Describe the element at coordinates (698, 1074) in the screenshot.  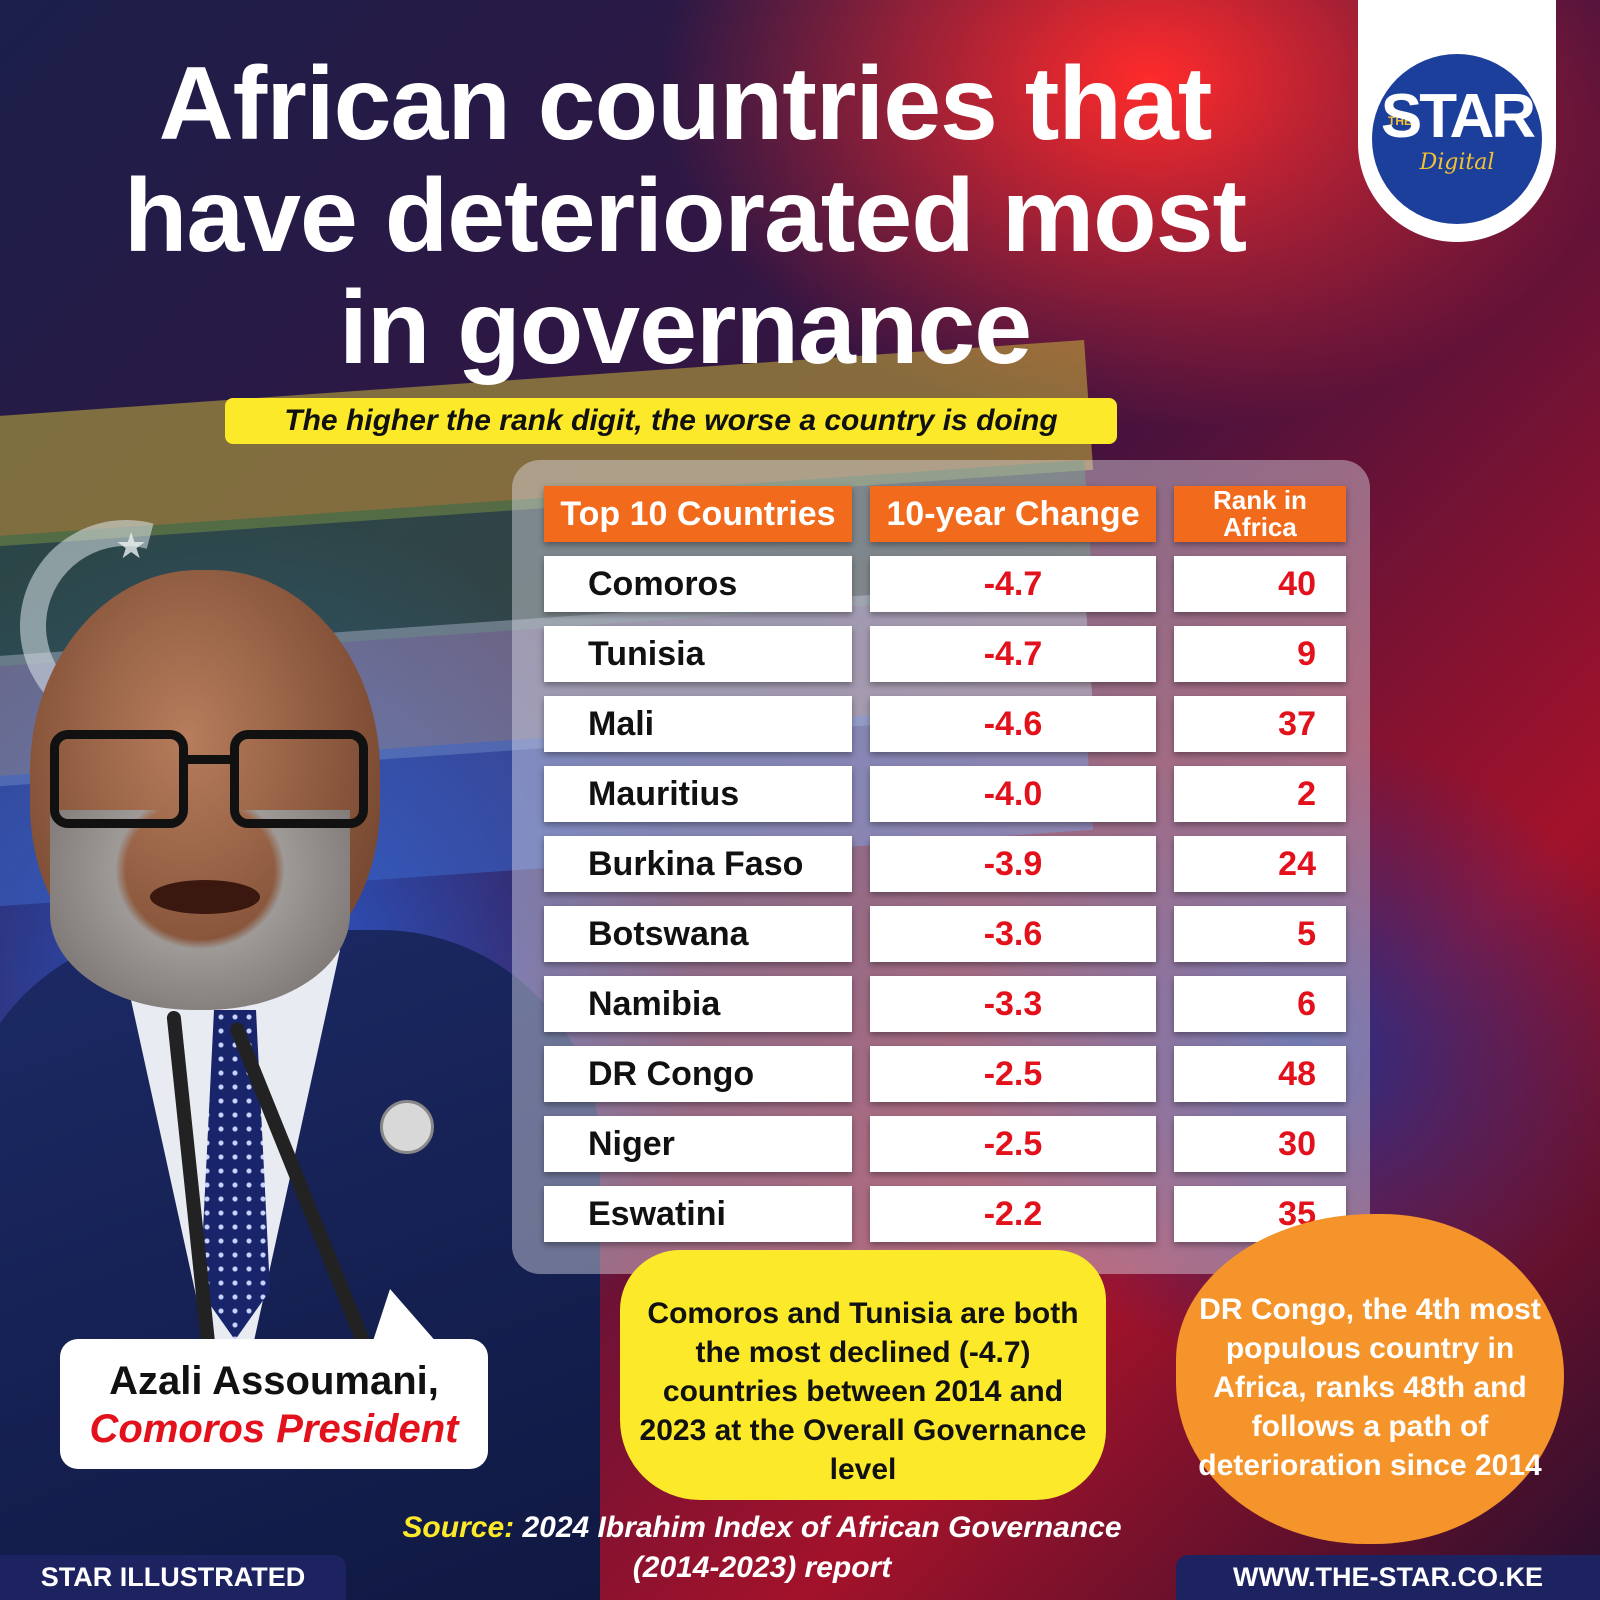
I see `table-cell-country: DR Congo` at that location.